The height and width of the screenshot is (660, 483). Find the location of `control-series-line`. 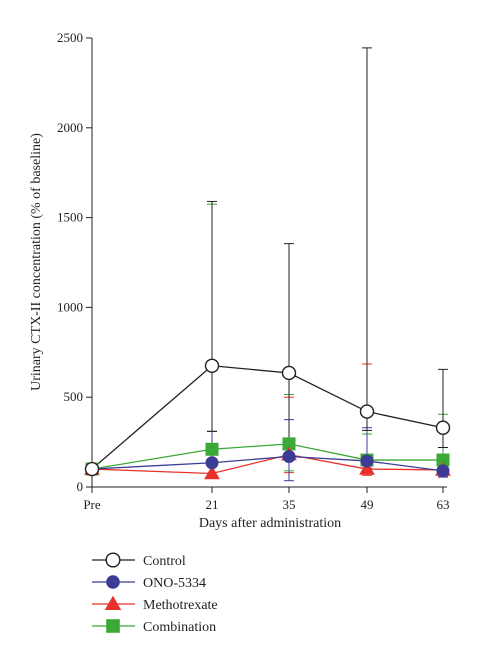

control-series-line is located at coordinates (267, 417).